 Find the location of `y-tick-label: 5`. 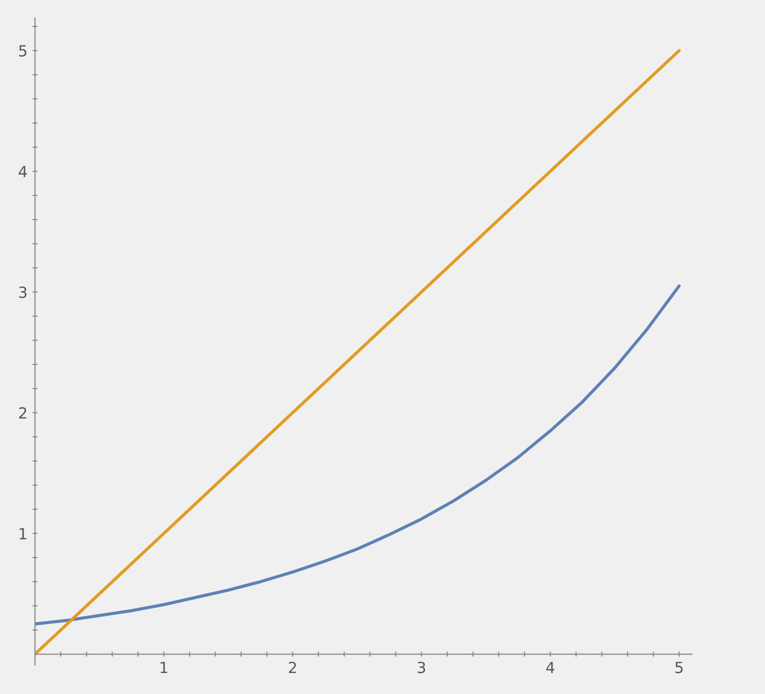

y-tick-label: 5 is located at coordinates (22, 51).